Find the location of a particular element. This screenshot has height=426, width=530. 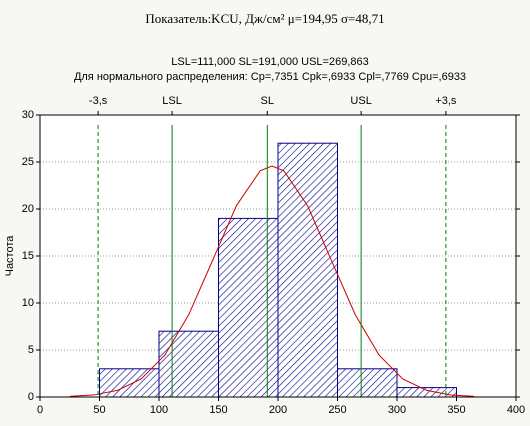

x-tick-label: 150 is located at coordinates (218, 410).